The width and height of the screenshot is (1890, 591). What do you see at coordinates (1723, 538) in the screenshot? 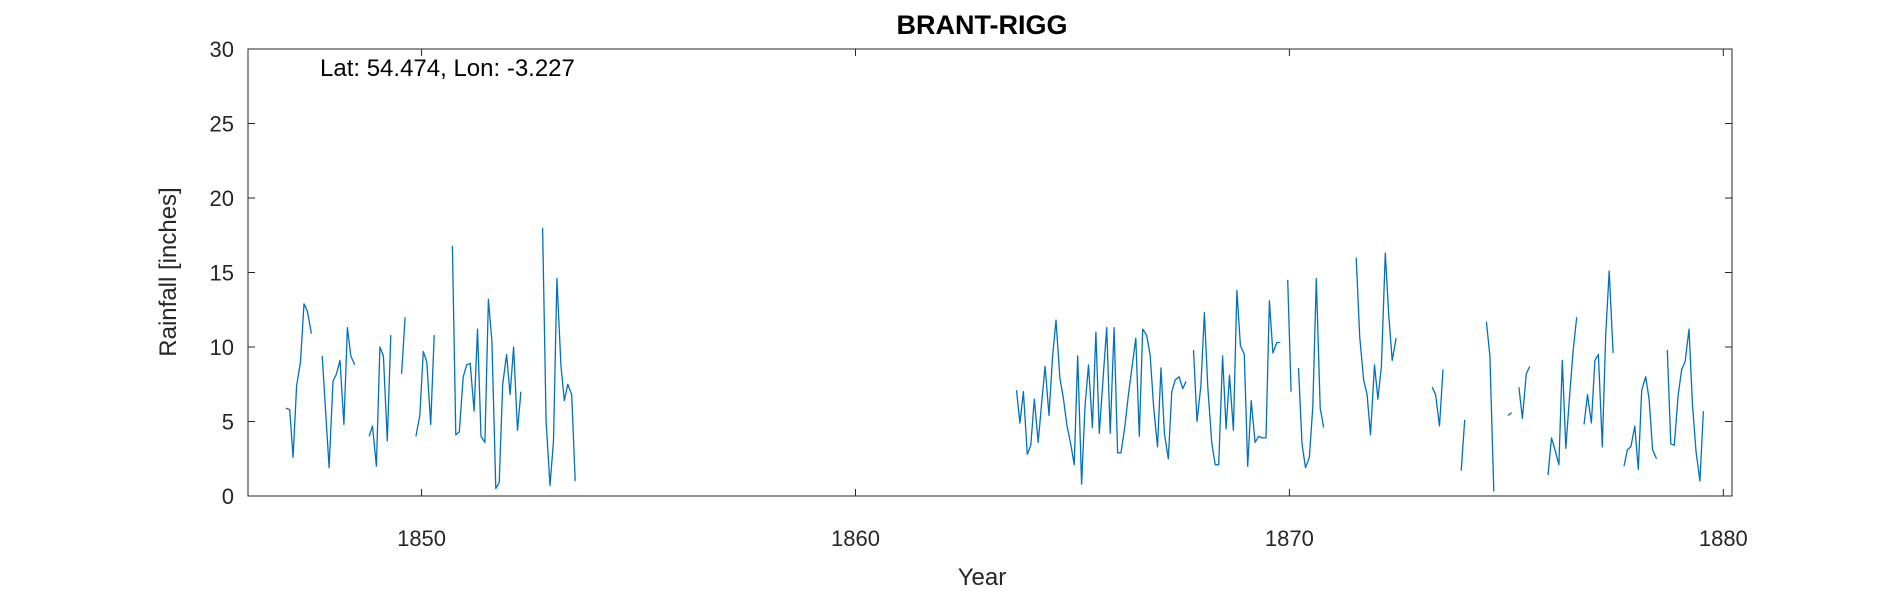
I see `x-tick-label: 1880` at bounding box center [1723, 538].